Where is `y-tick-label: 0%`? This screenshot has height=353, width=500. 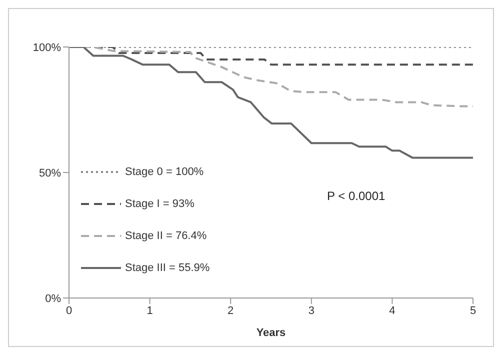
y-tick-label: 0% is located at coordinates (53, 298).